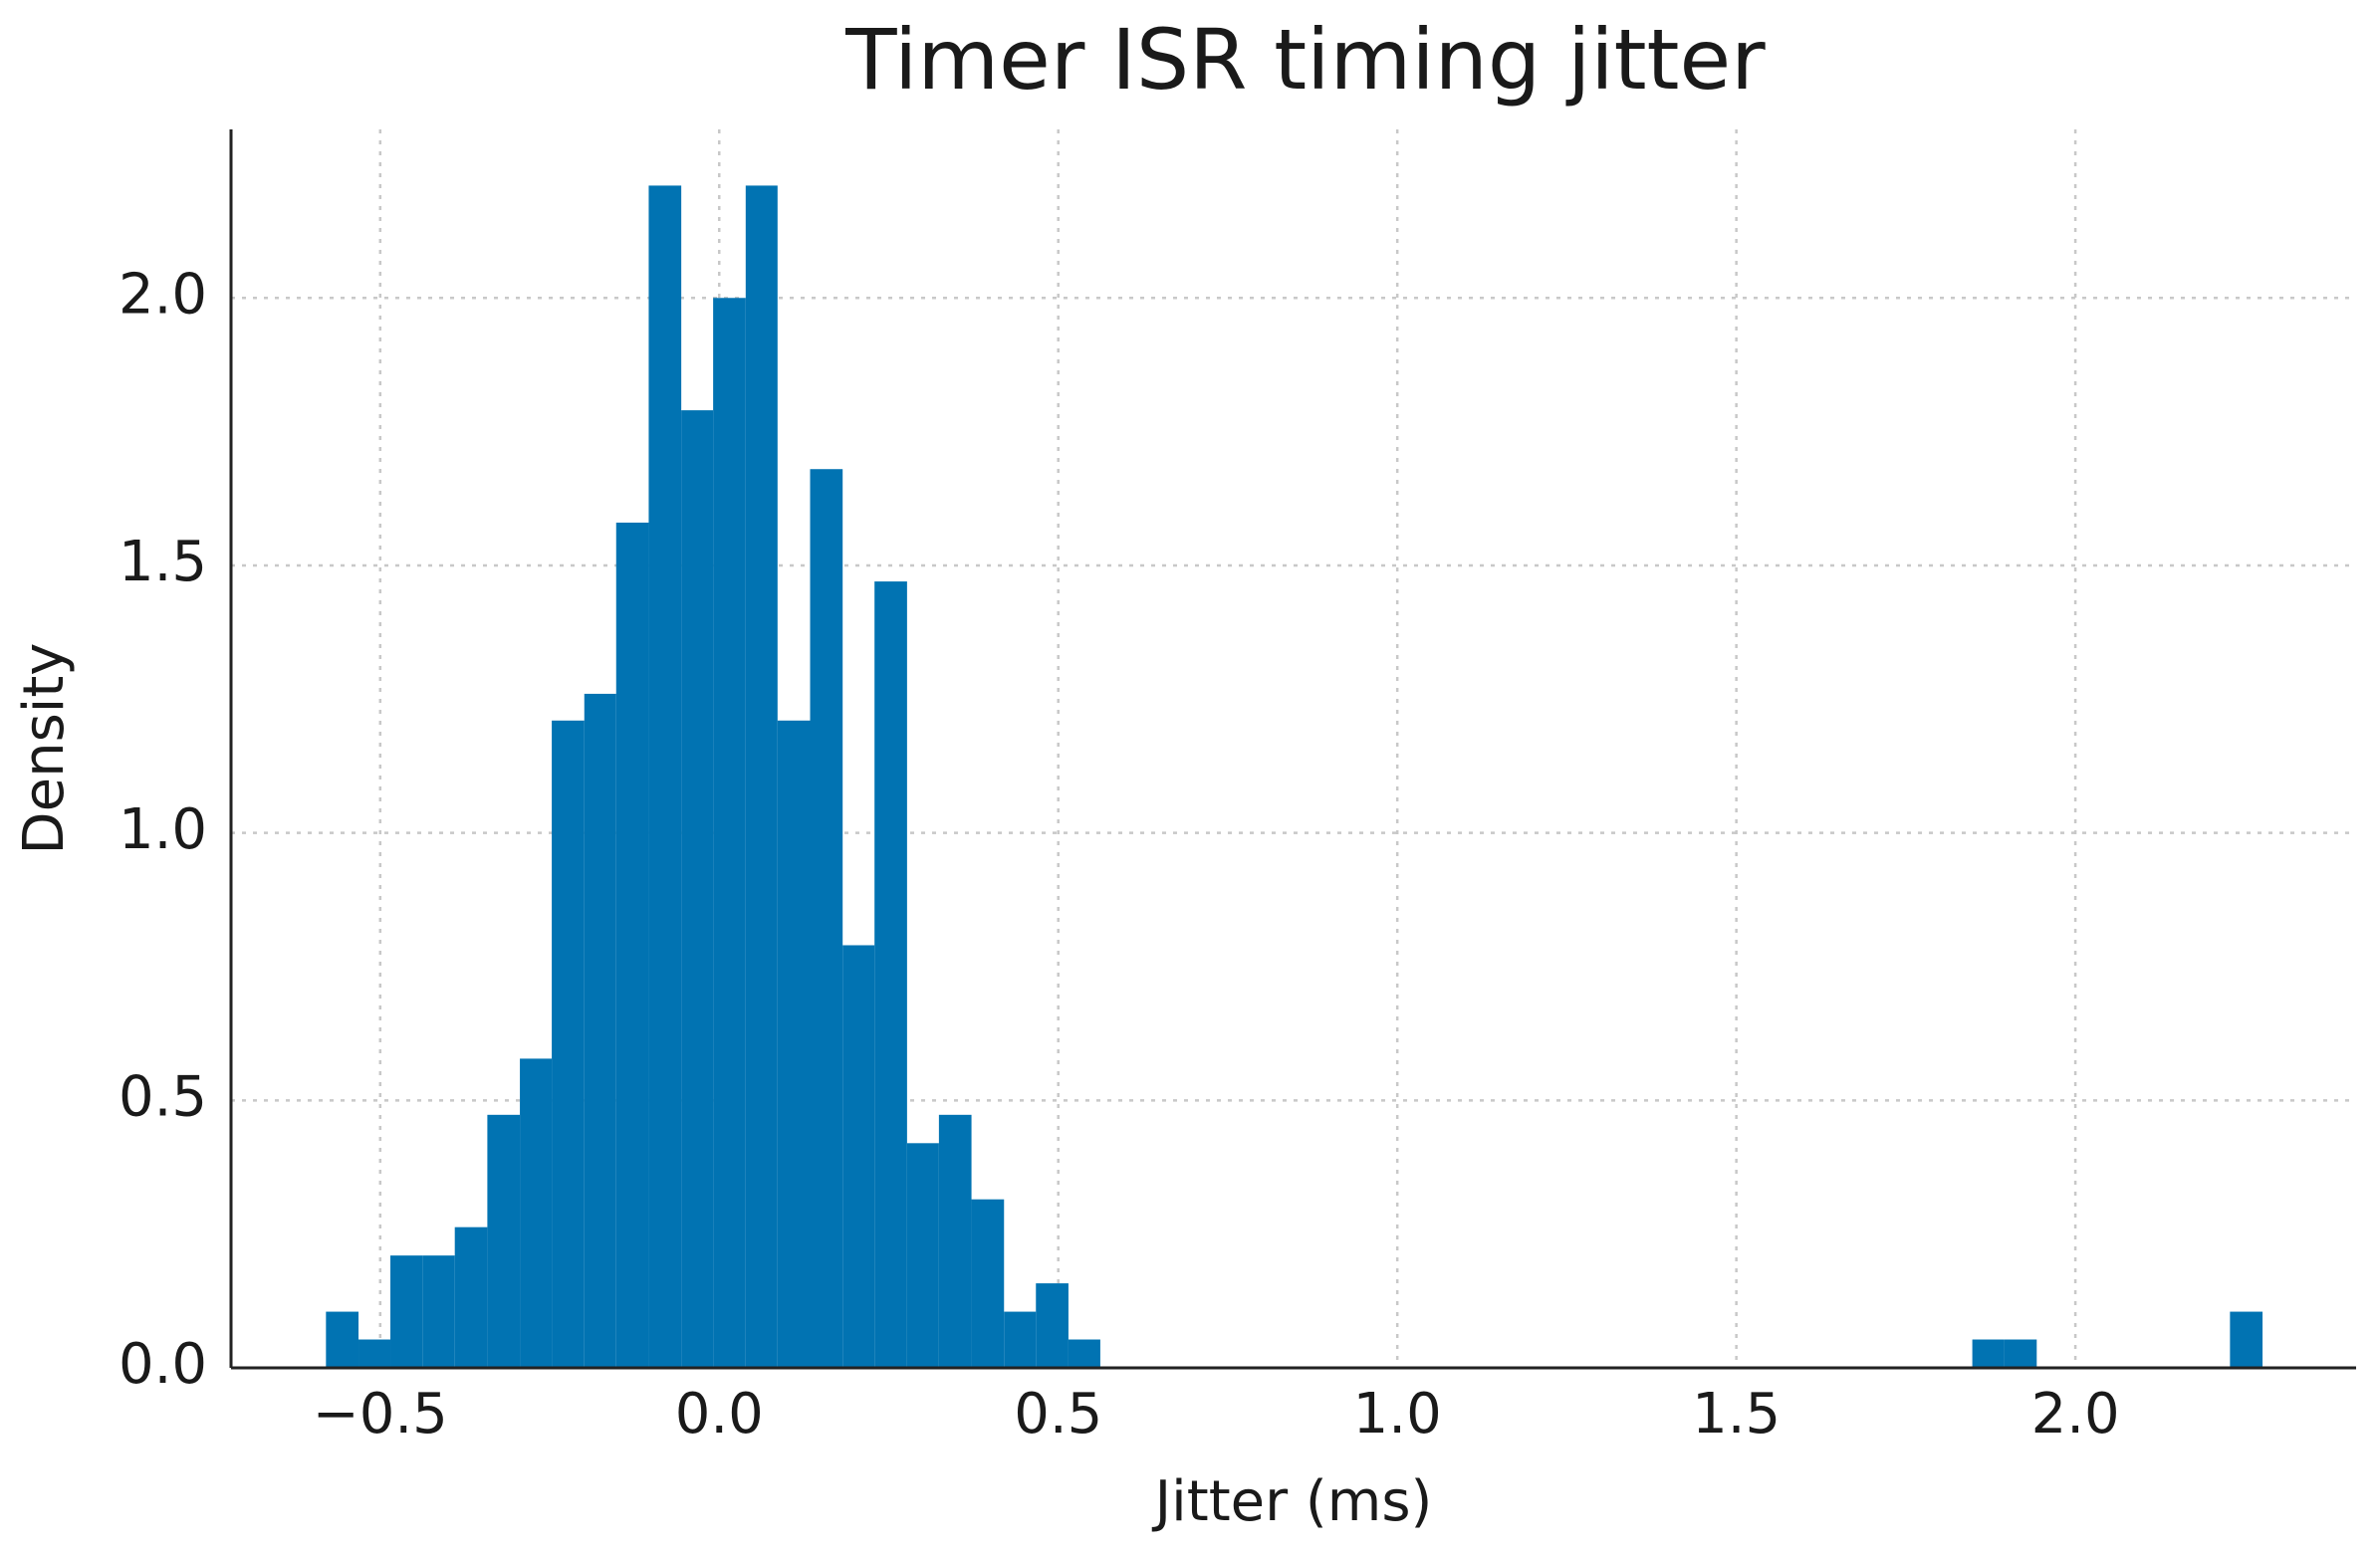  Describe the element at coordinates (163, 294) in the screenshot. I see `y-tick-label: 2.0` at that location.